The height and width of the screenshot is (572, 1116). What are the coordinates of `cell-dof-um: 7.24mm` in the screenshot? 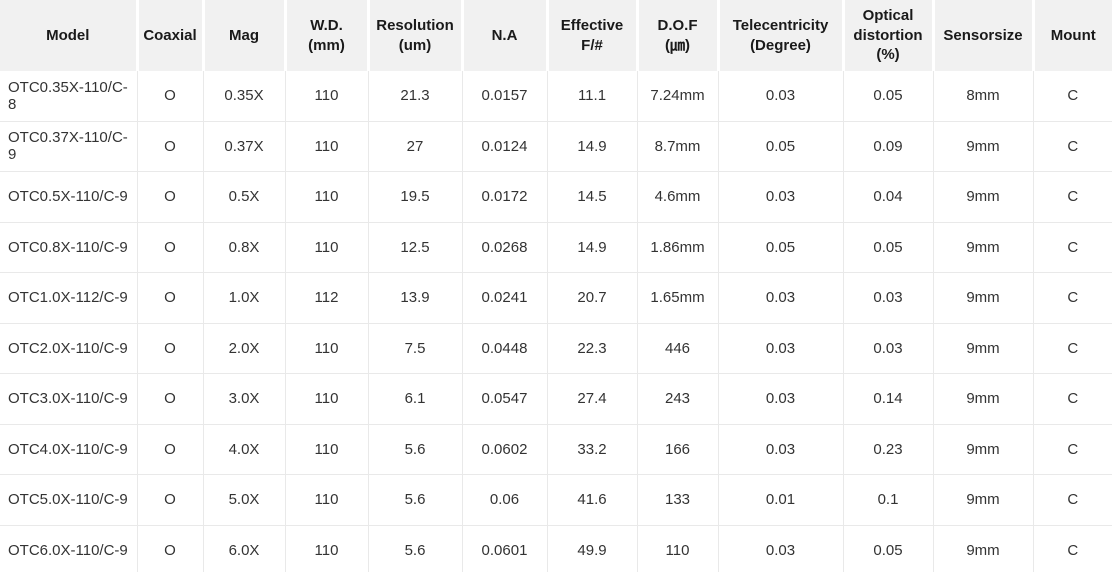 It's located at (677, 96).